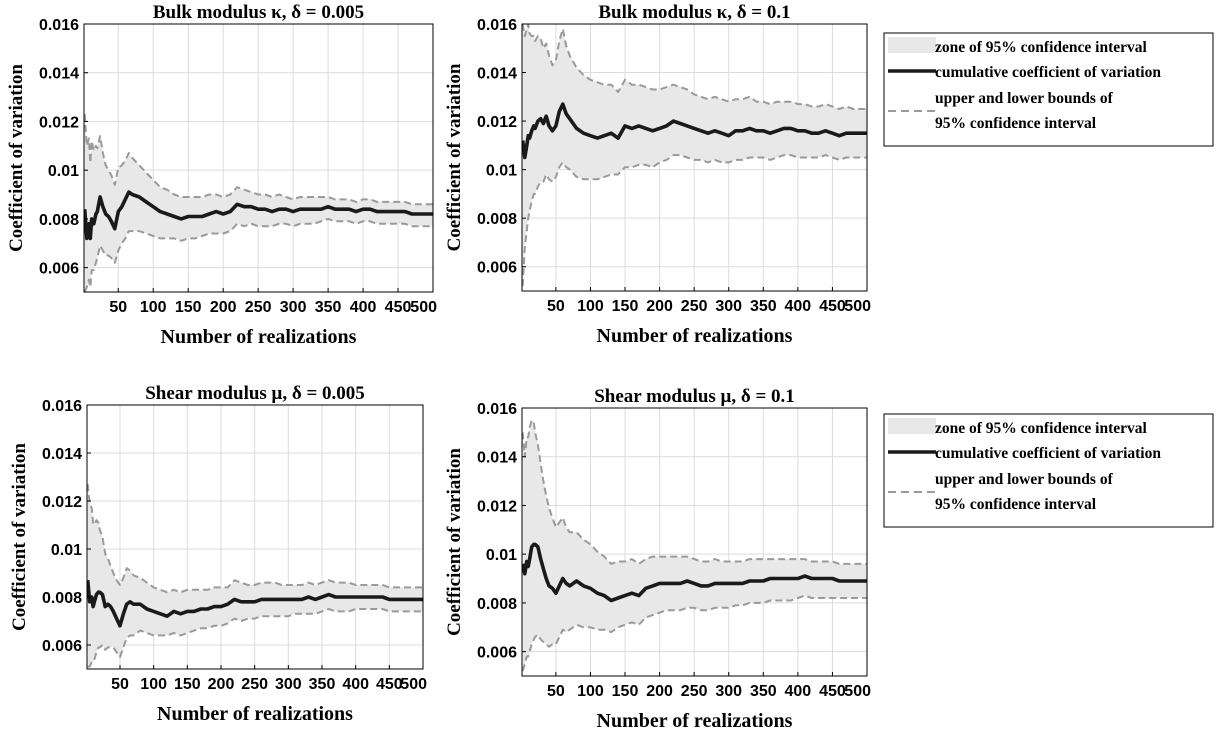  I want to click on legend-label-mean: cumulative coefficient of variation, so click(1048, 453).